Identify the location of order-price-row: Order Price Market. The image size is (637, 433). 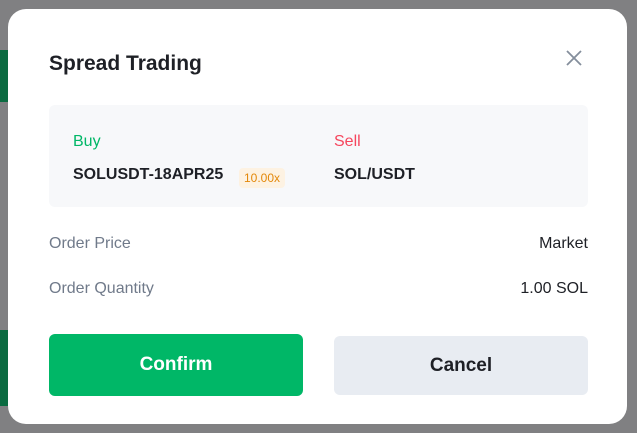
(318, 244).